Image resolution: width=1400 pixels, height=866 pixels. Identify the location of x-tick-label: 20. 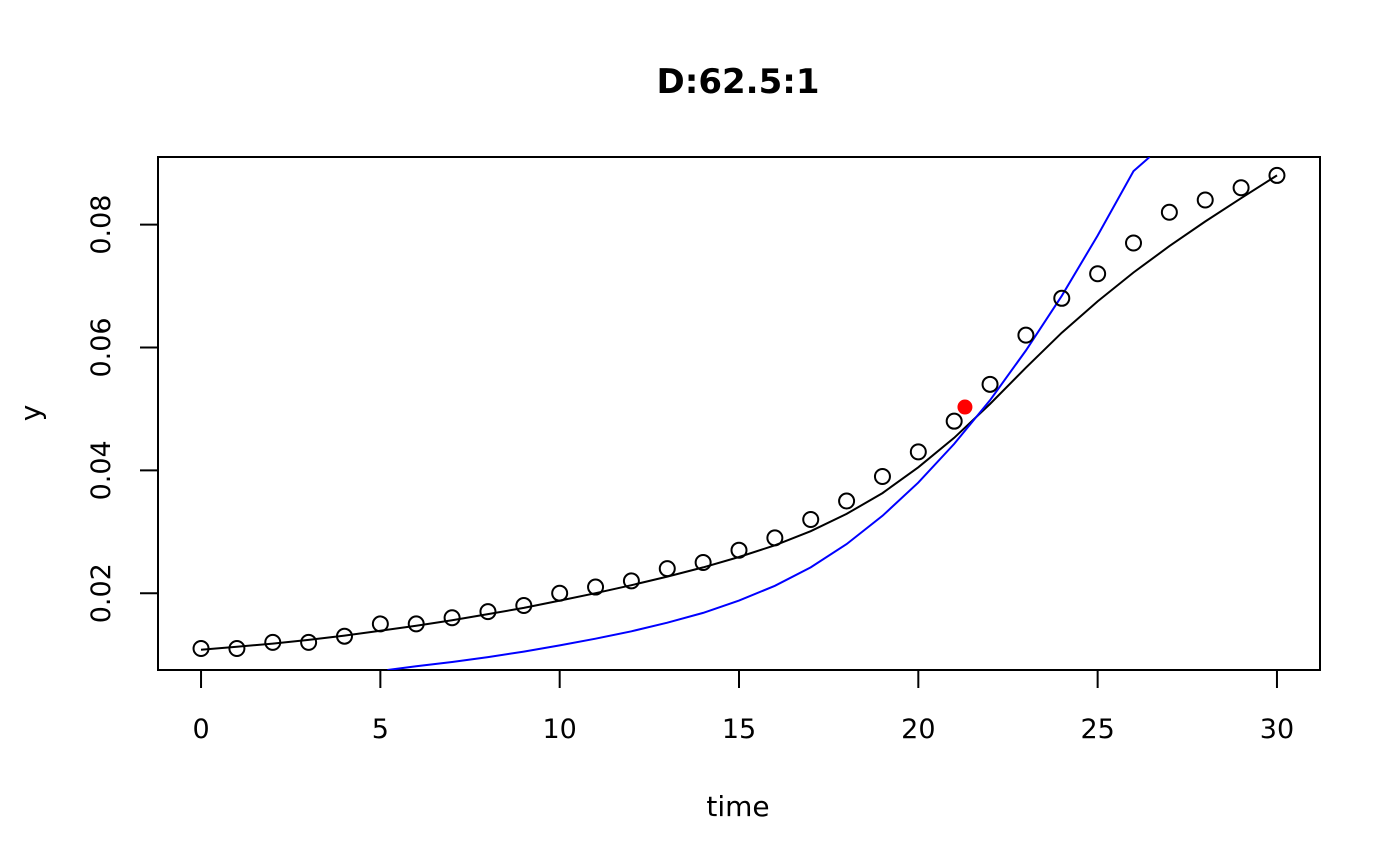
(918, 729).